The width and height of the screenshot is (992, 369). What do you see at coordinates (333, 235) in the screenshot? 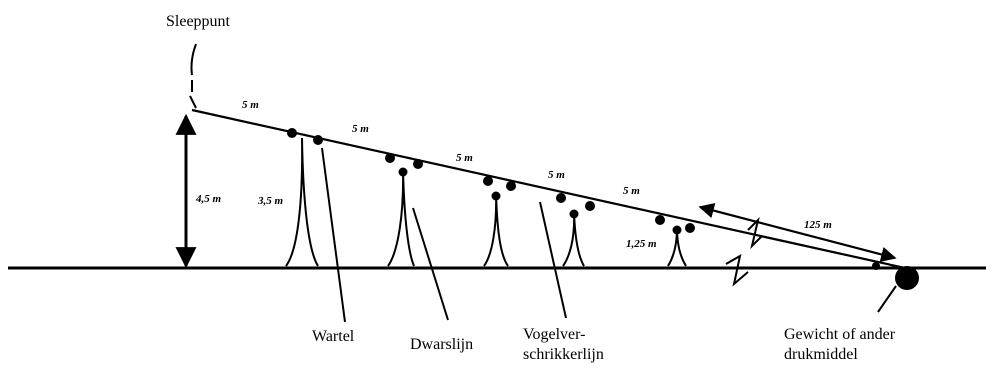
I see `pointer-swivel` at bounding box center [333, 235].